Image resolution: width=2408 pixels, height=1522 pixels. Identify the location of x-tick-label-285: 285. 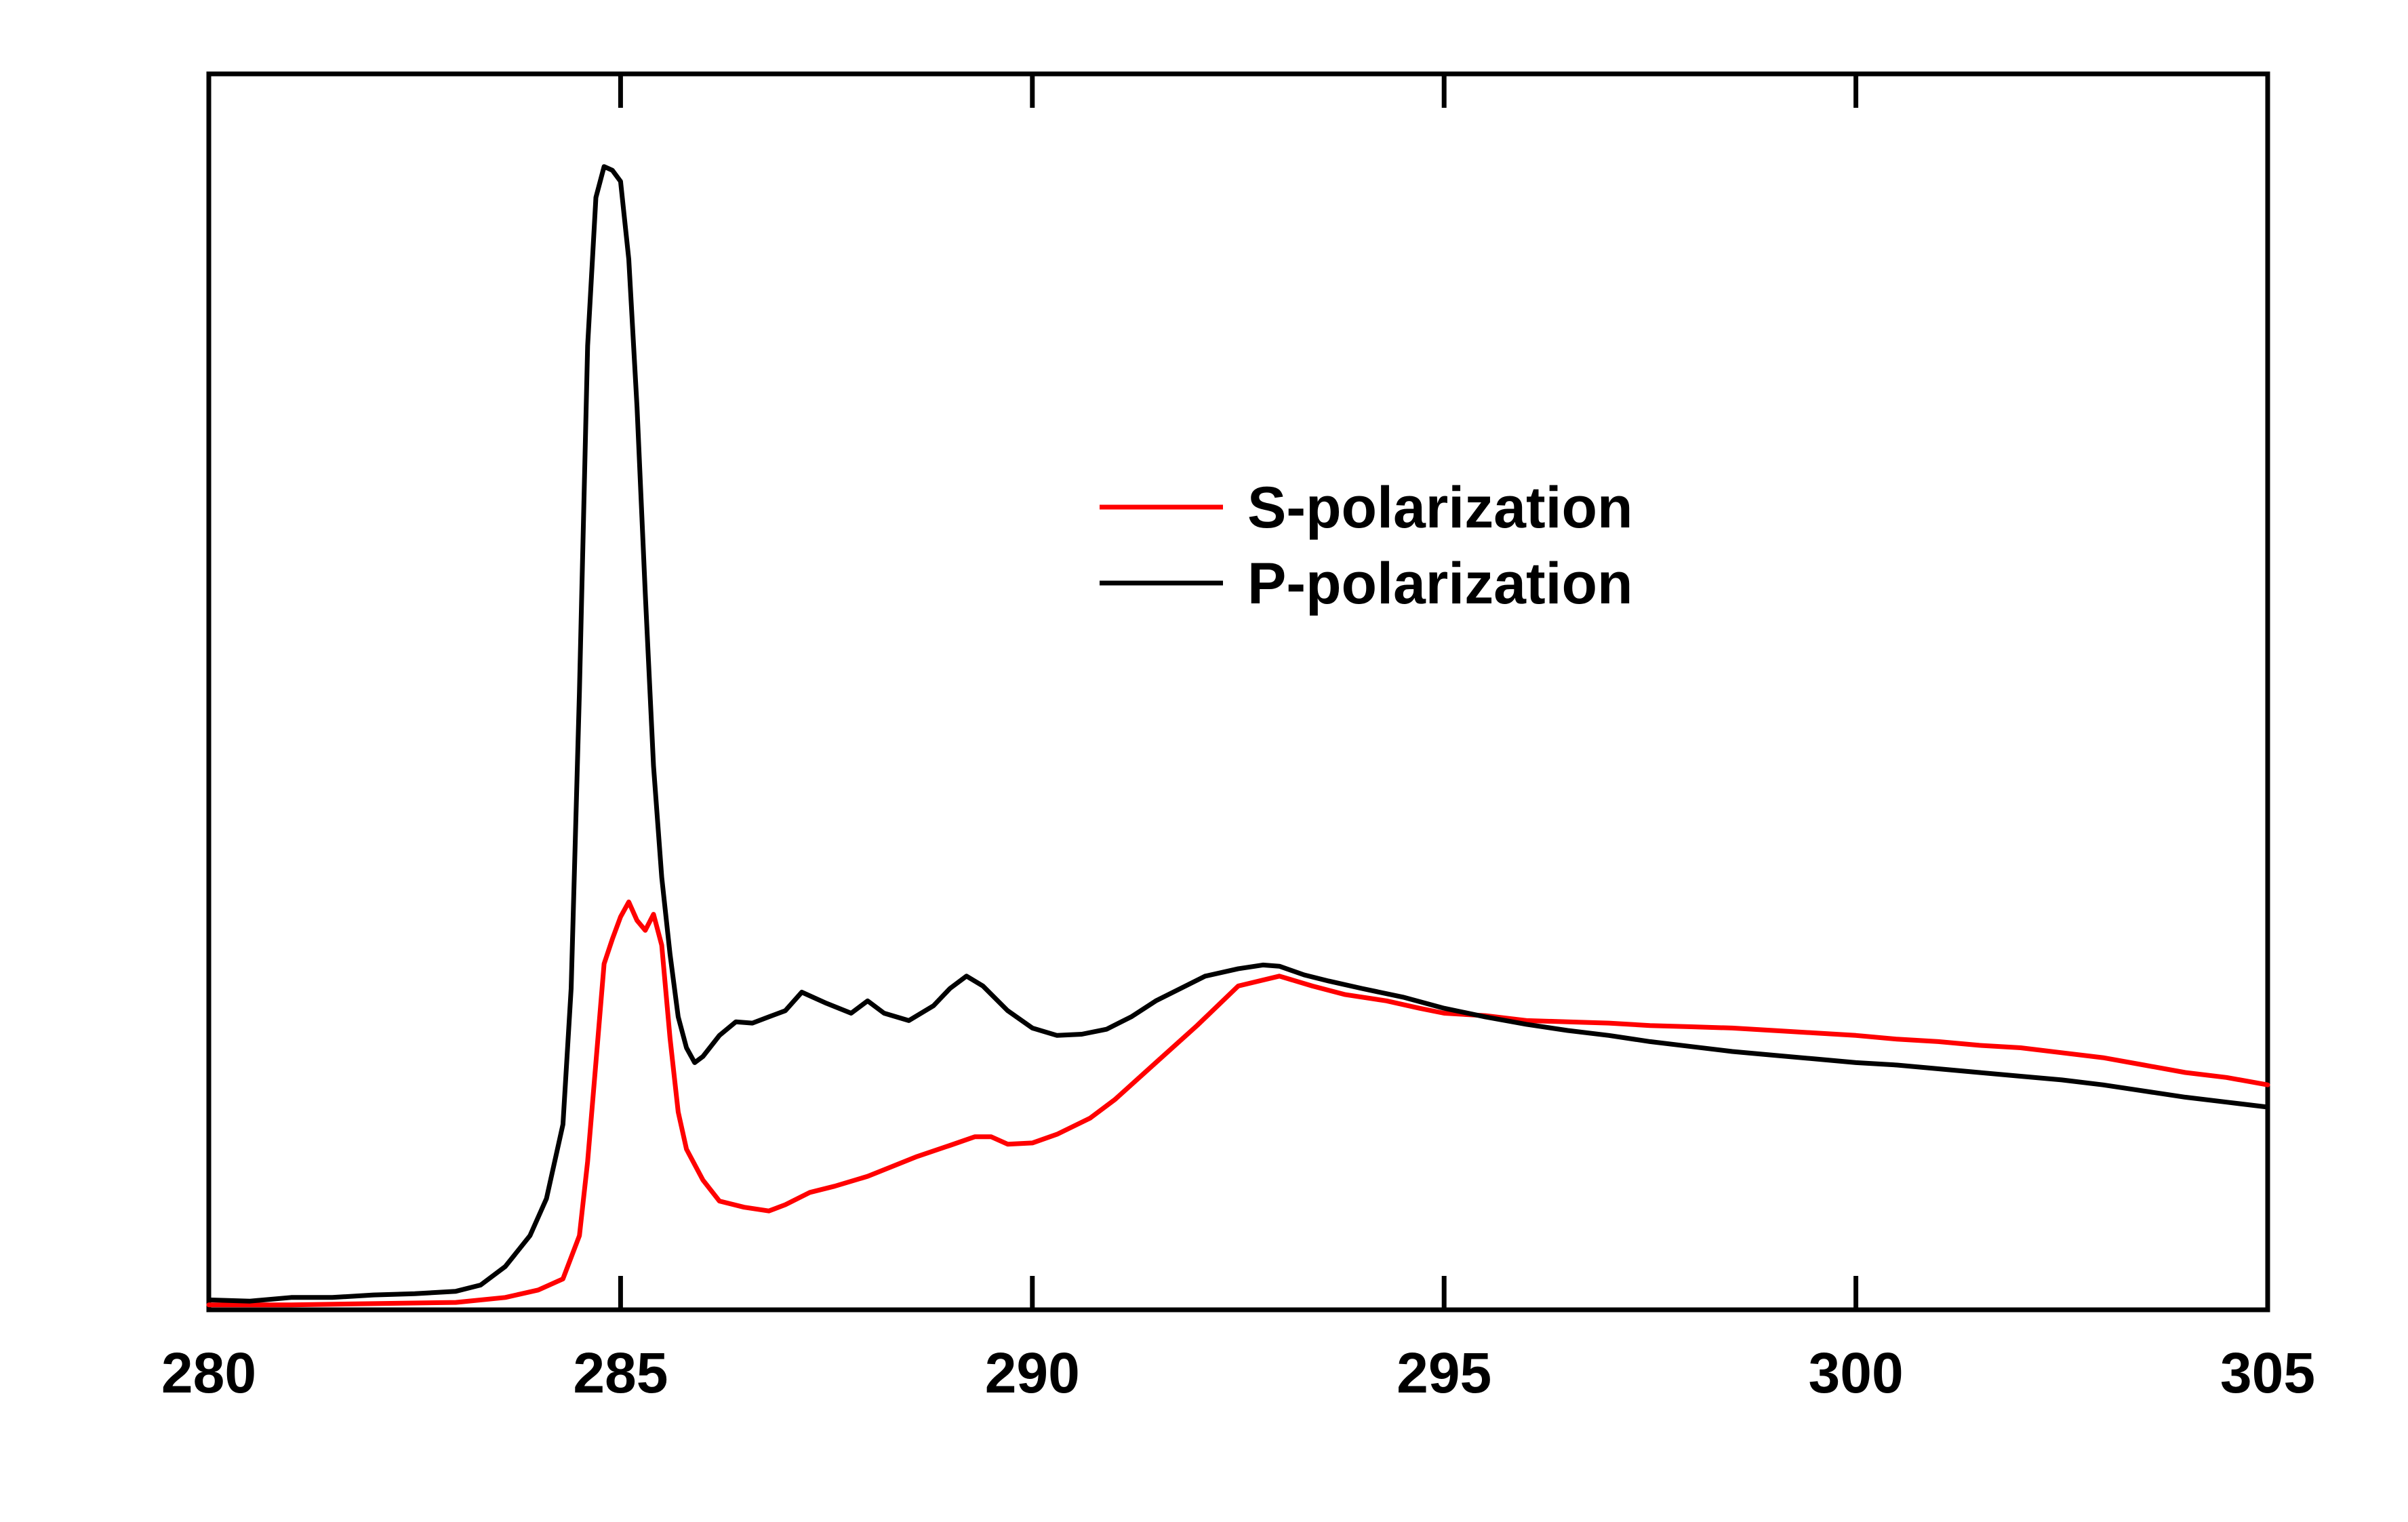
(620, 1373).